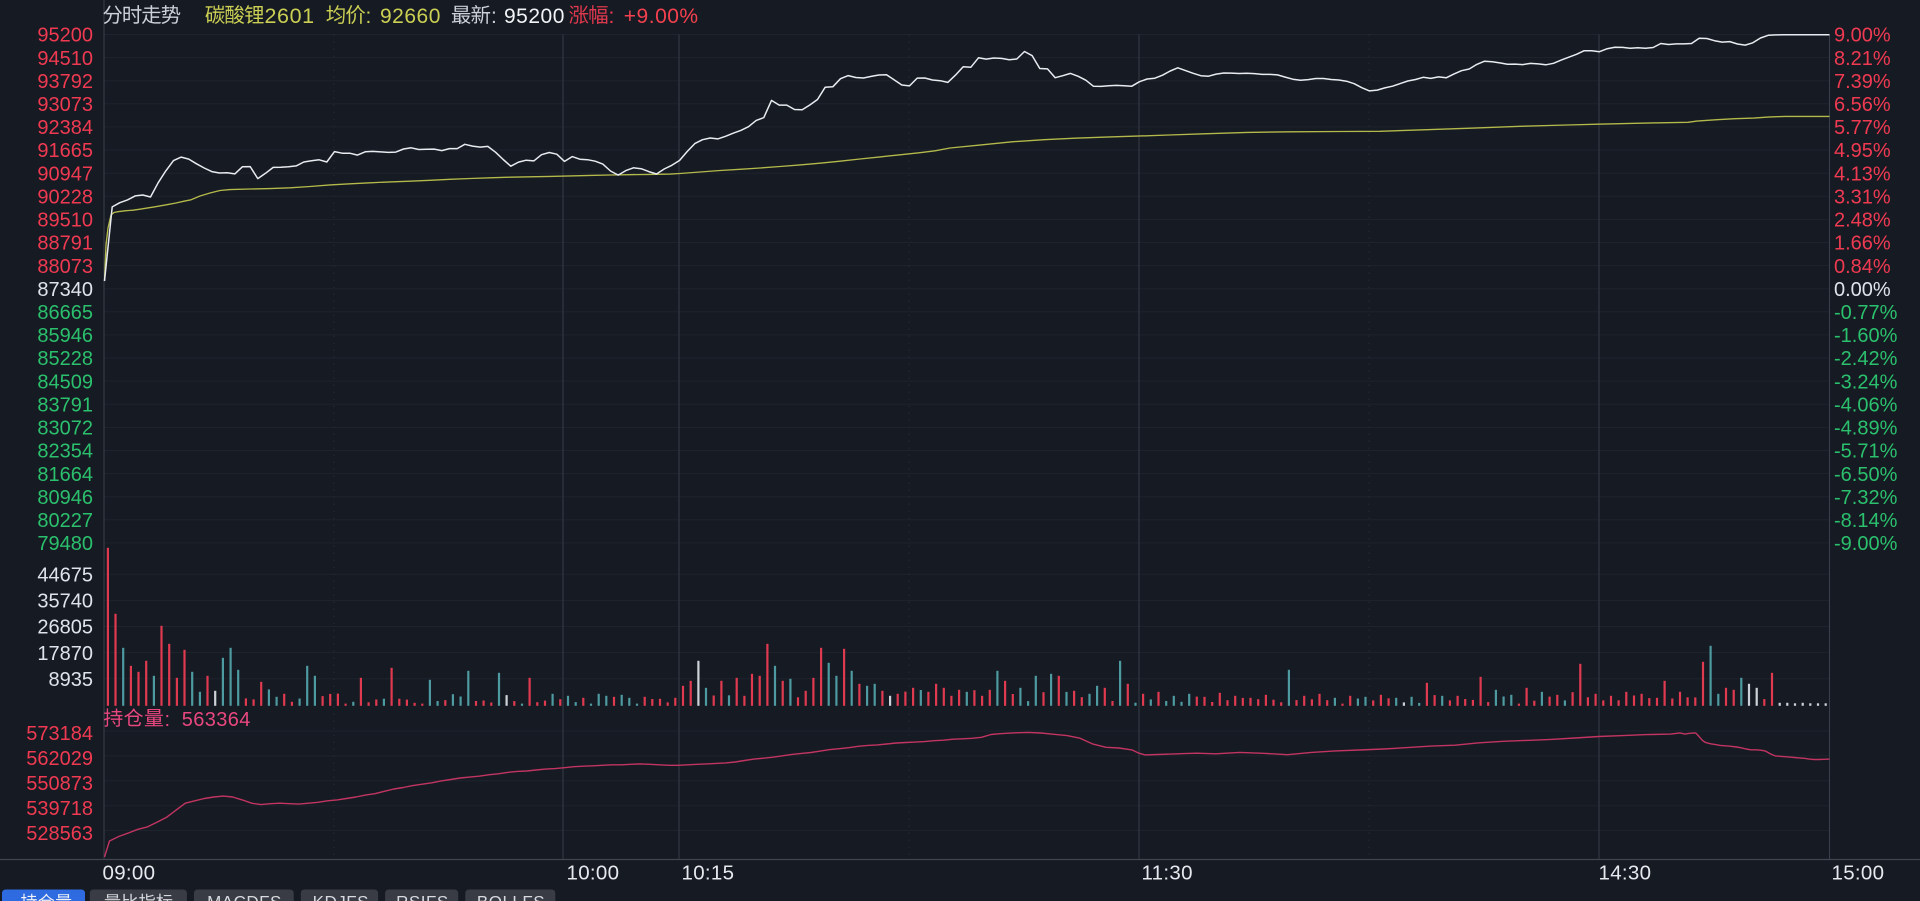  Describe the element at coordinates (244, 897) in the screenshot. I see `svg-text: MACDFS` at that location.